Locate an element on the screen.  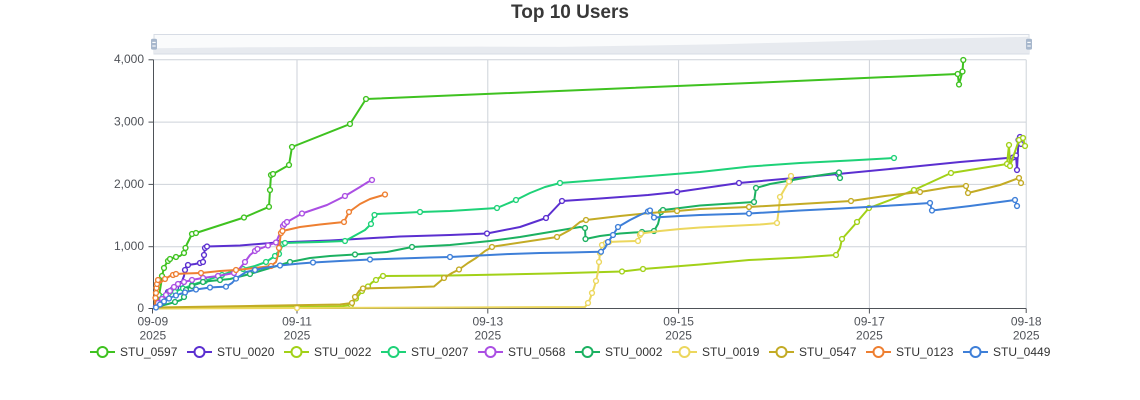
svg-text: STU_0568 is located at coordinates (537, 352).